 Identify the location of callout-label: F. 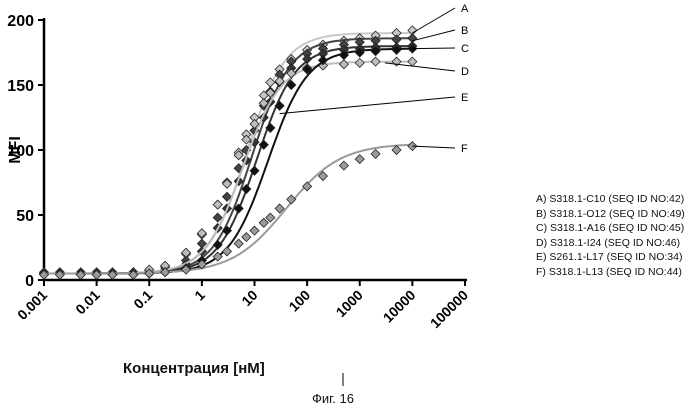
(464, 149).